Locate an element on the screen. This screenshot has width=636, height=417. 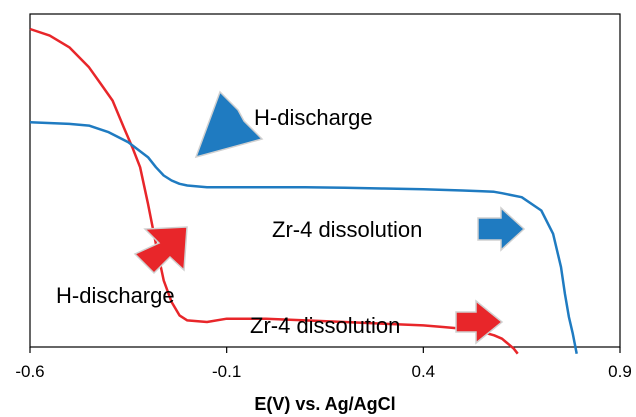
blue-h-discharge-label: H-discharge is located at coordinates (313, 117).